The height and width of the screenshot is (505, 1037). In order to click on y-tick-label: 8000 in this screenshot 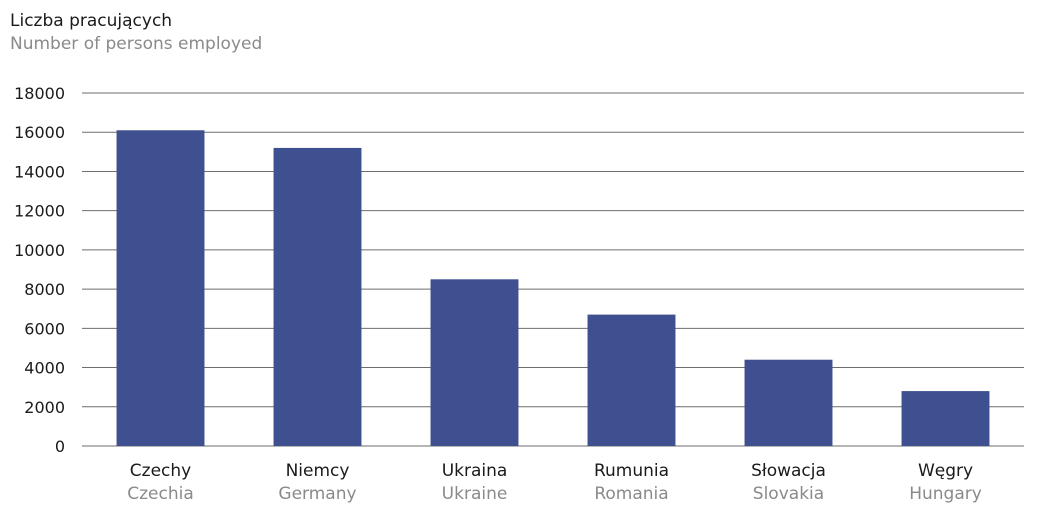, I will do `click(44, 289)`.